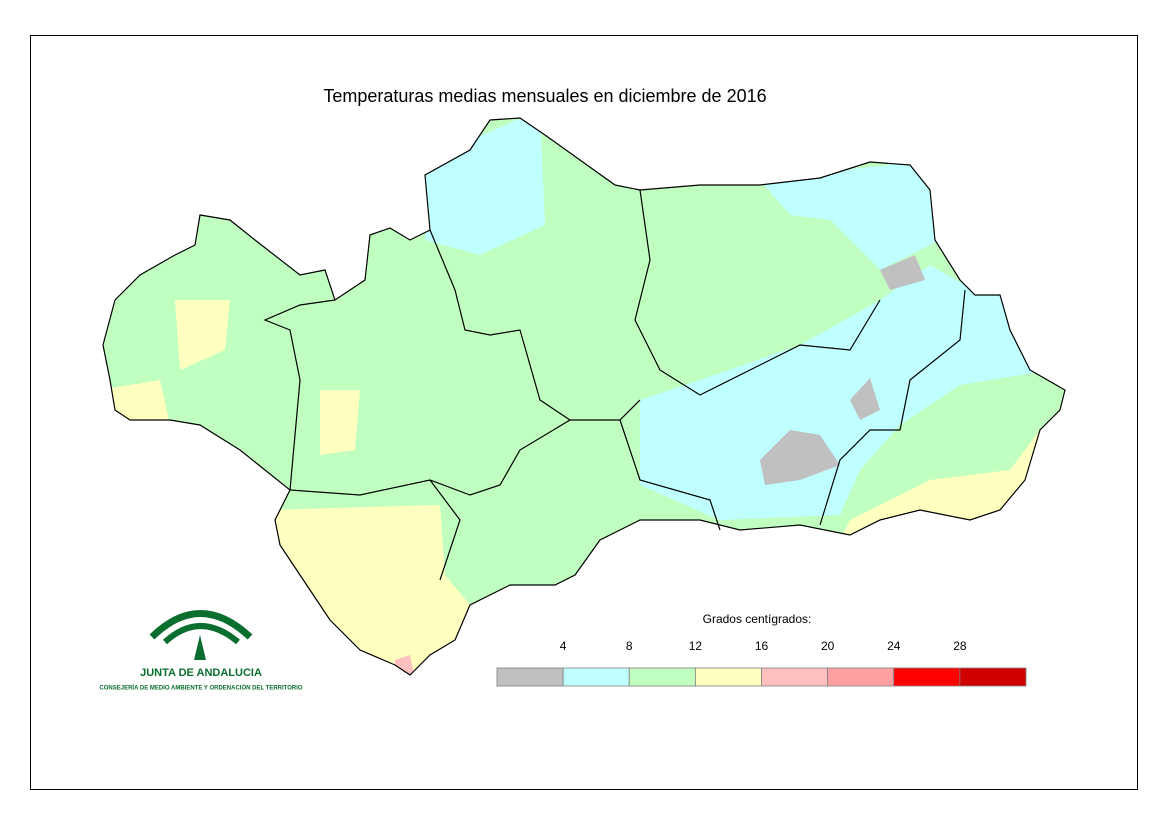 This screenshot has width=1170, height=827. What do you see at coordinates (894, 646) in the screenshot?
I see `legend-tick-label: 24` at bounding box center [894, 646].